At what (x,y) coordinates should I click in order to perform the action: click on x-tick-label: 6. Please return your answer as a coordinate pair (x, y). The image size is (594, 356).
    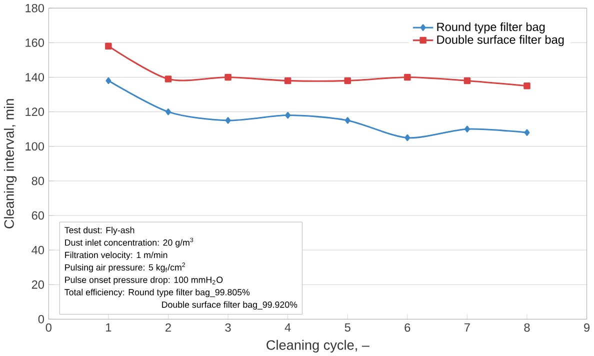
    Looking at the image, I should click on (407, 327).